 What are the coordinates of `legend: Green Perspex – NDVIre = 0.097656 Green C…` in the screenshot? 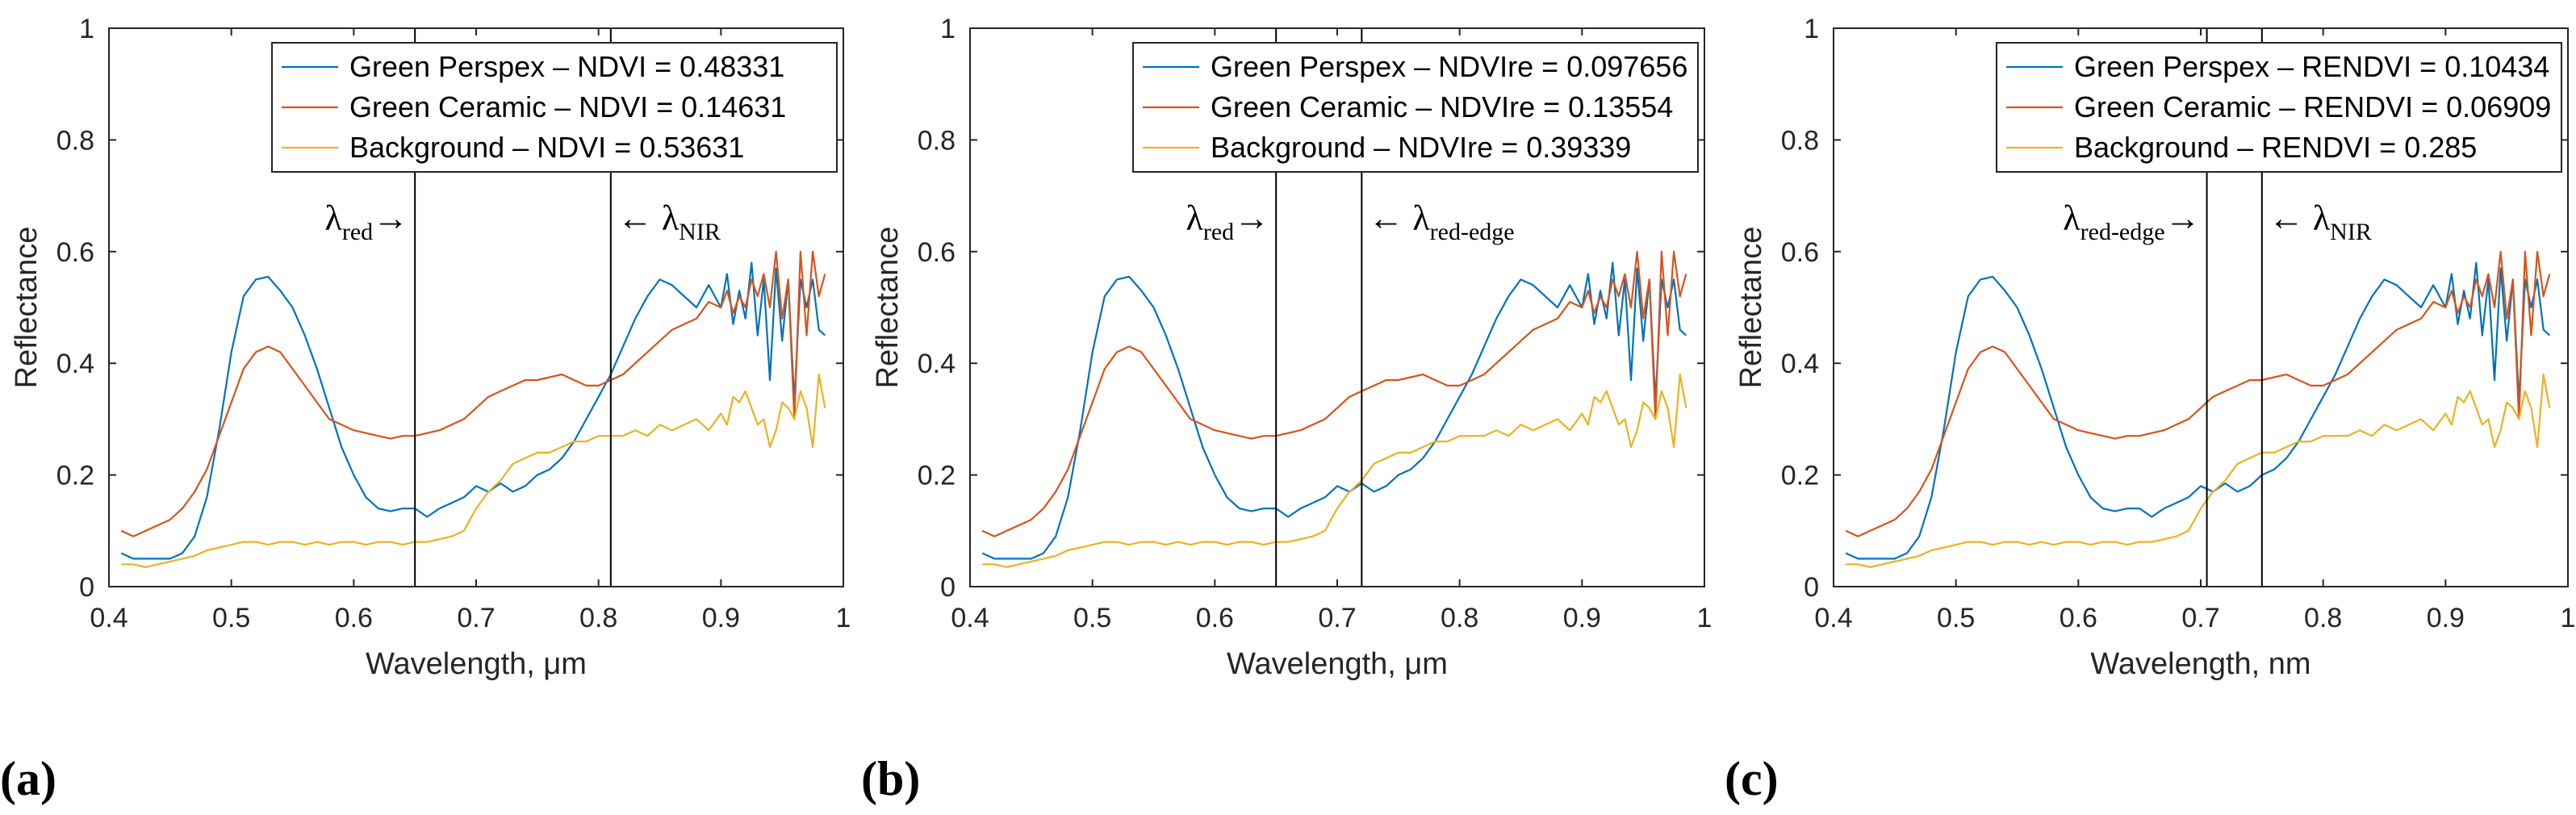 It's located at (1415, 107).